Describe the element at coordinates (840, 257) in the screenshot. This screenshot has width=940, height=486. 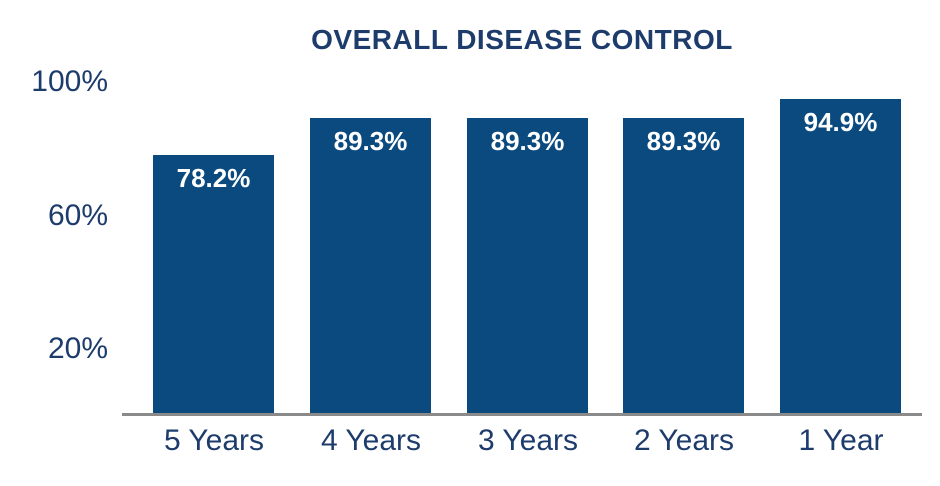
I see `bar-1-year: 94.9%` at that location.